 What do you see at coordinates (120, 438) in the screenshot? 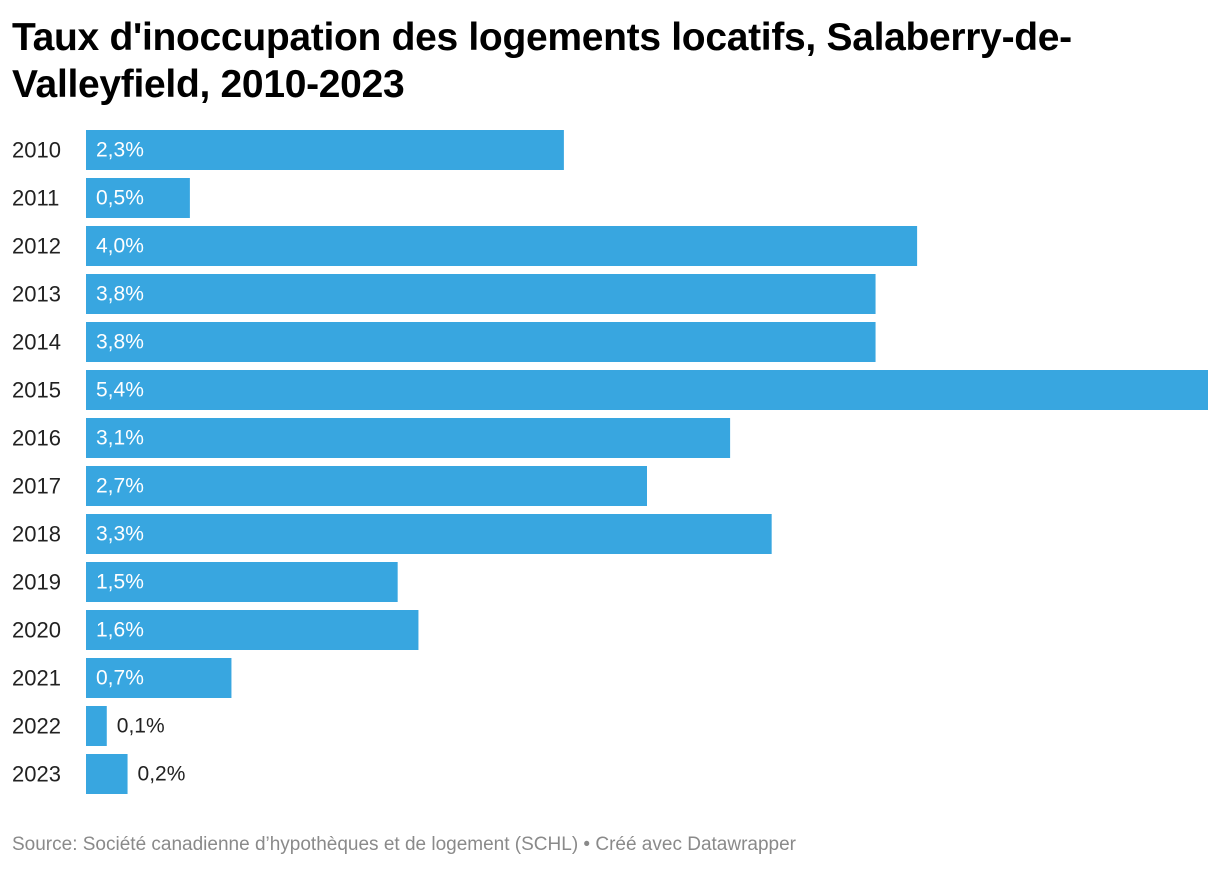
I see `value-label-2016: 3,1%` at bounding box center [120, 438].